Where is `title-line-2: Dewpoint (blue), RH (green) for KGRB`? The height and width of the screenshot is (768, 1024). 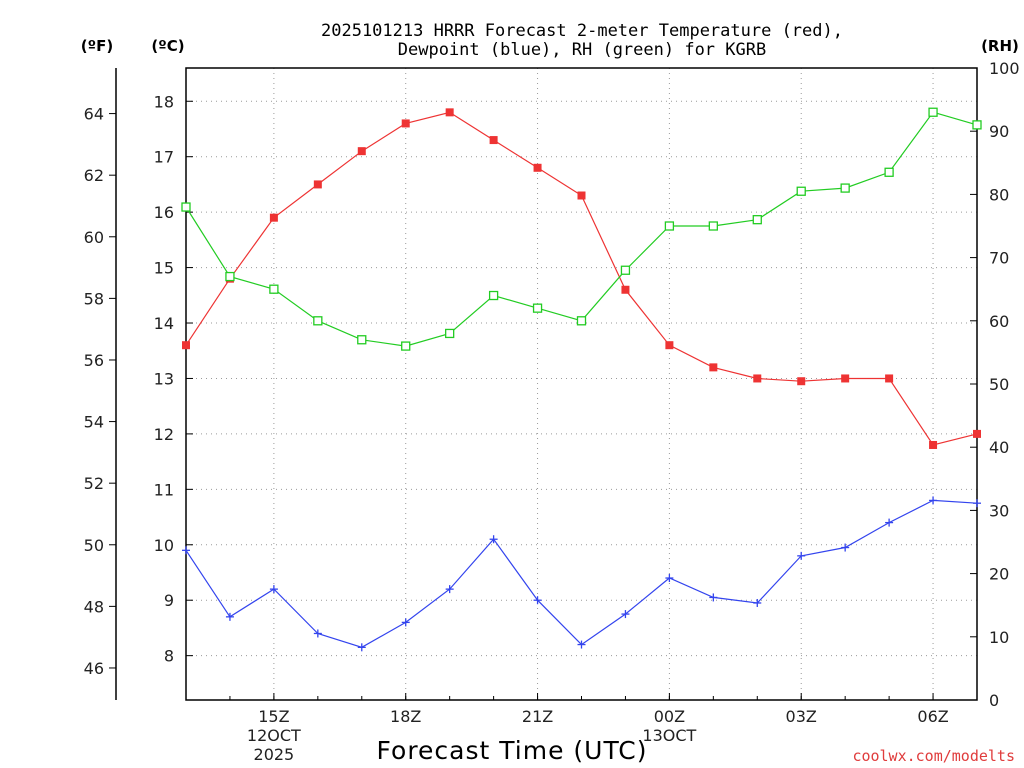 title-line-2: Dewpoint (blue), RH (green) for KGRB is located at coordinates (582, 50).